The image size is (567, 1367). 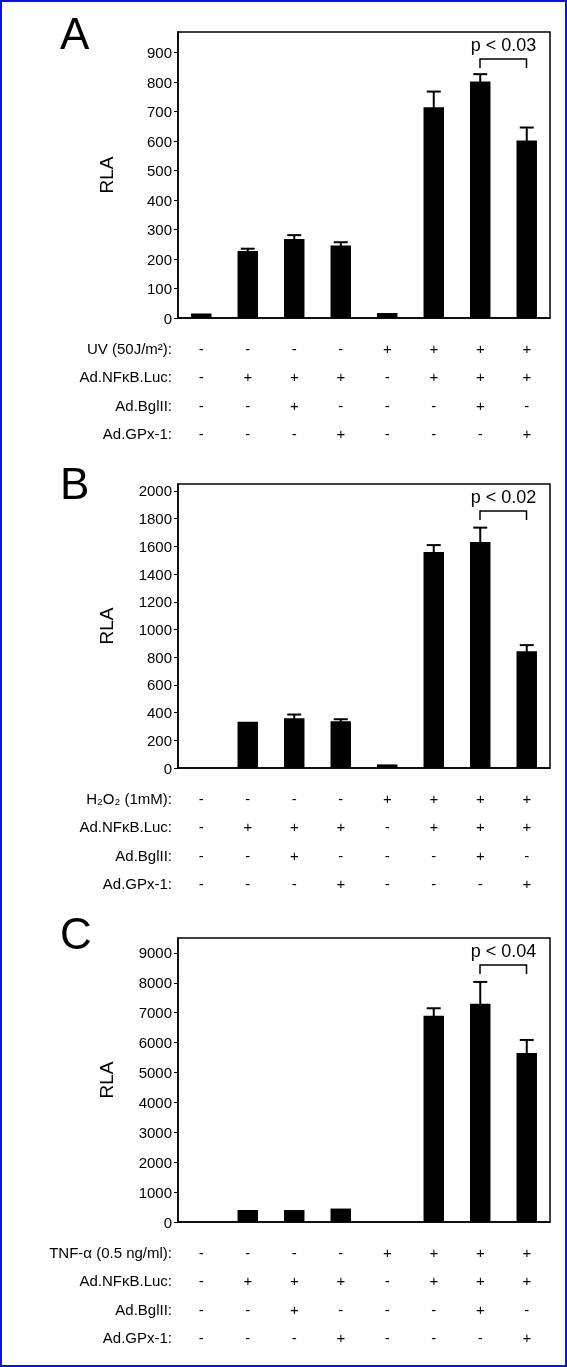 What do you see at coordinates (110, 1252) in the screenshot?
I see `text: TNF-α (0.5 ng/ml):` at bounding box center [110, 1252].